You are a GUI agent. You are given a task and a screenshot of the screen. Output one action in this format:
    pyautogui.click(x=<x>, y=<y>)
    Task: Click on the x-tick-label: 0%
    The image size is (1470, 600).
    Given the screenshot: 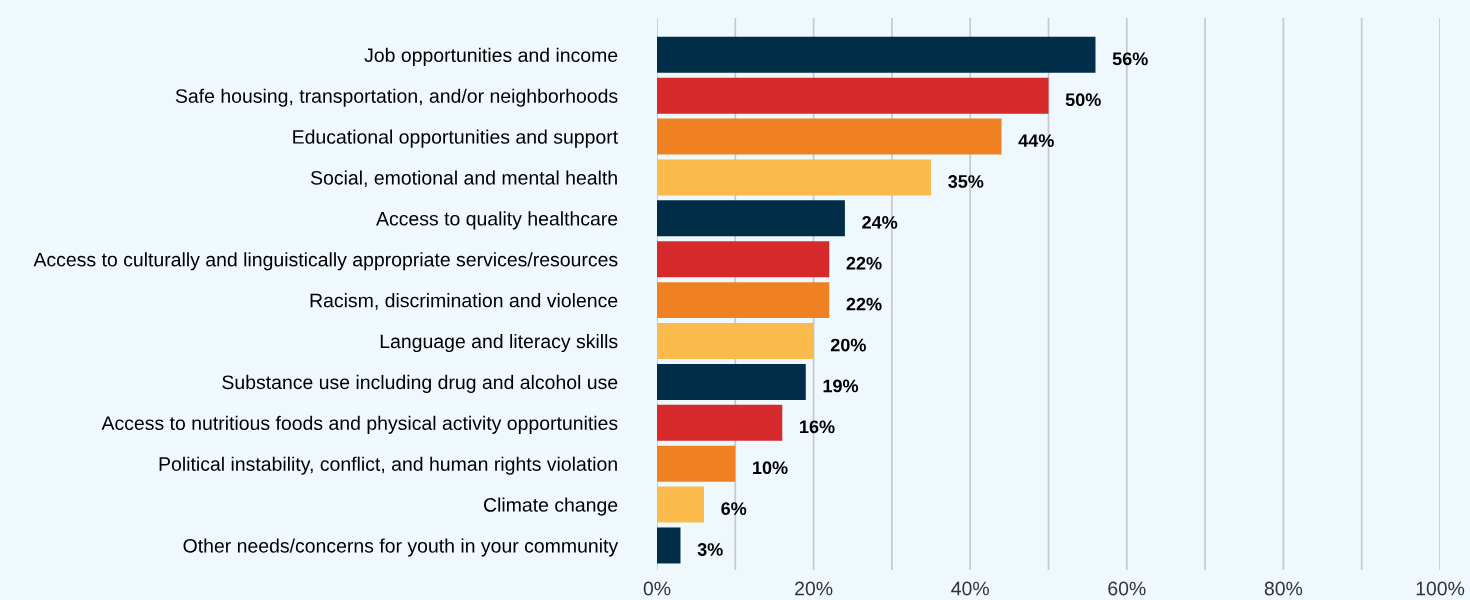 What is the action you would take?
    pyautogui.click(x=657, y=588)
    